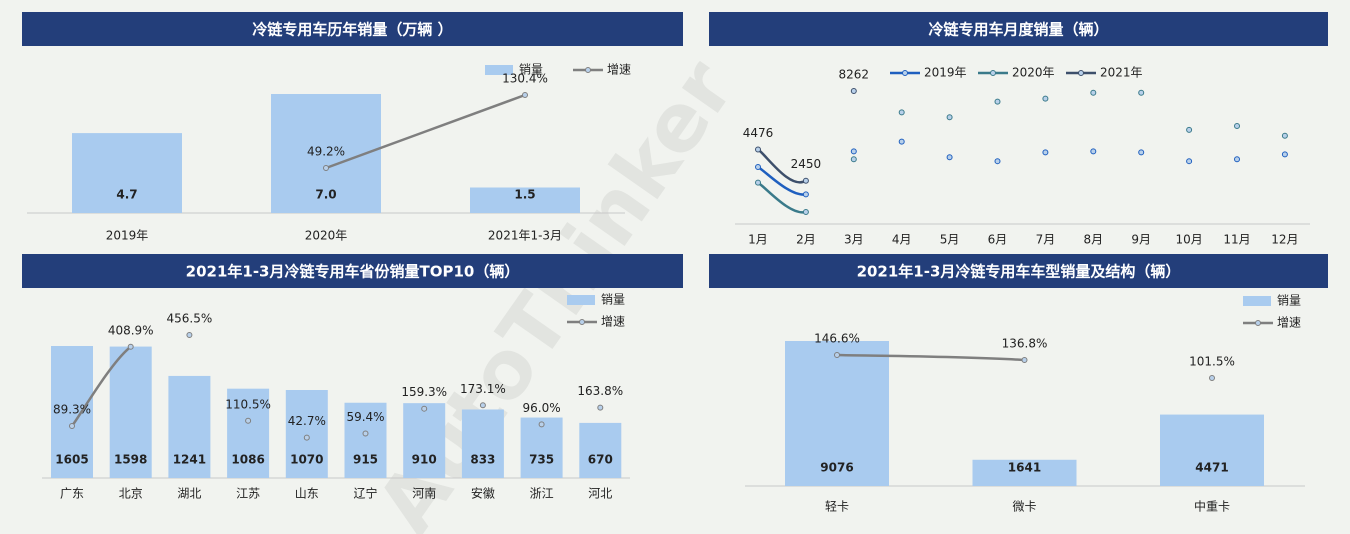 This screenshot has height=534, width=1350. What do you see at coordinates (758, 240) in the screenshot?
I see `x-tick-label: 1月` at bounding box center [758, 240].